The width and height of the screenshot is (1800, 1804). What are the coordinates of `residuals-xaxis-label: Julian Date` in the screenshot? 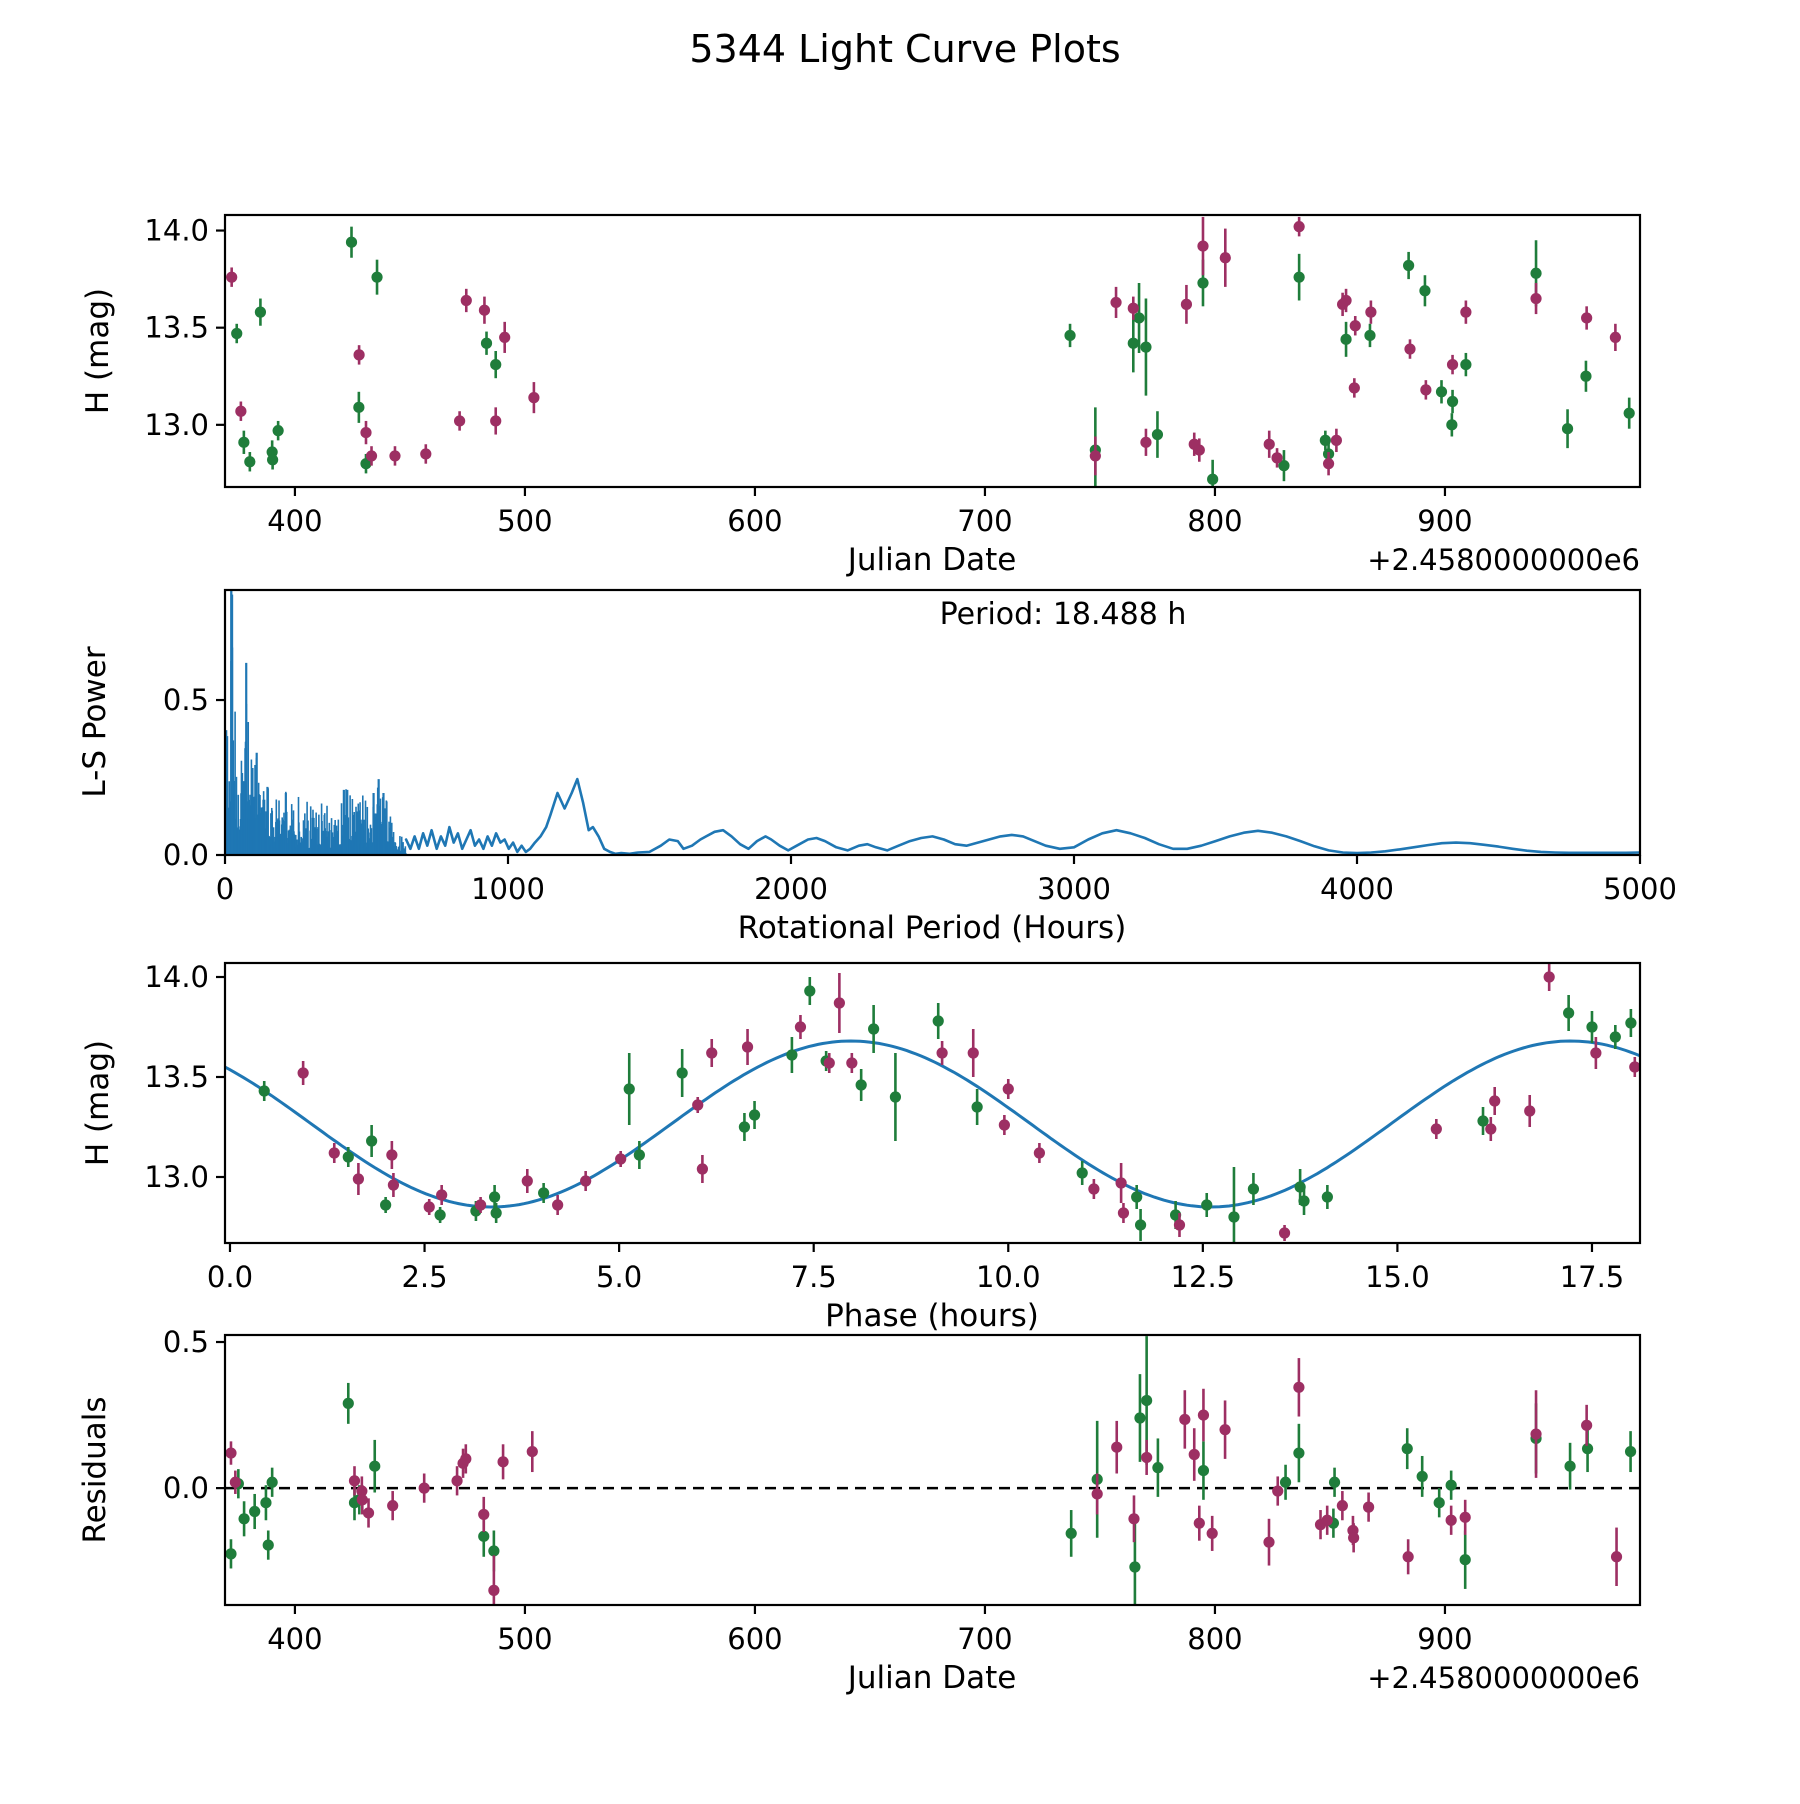 It's located at (931, 1678).